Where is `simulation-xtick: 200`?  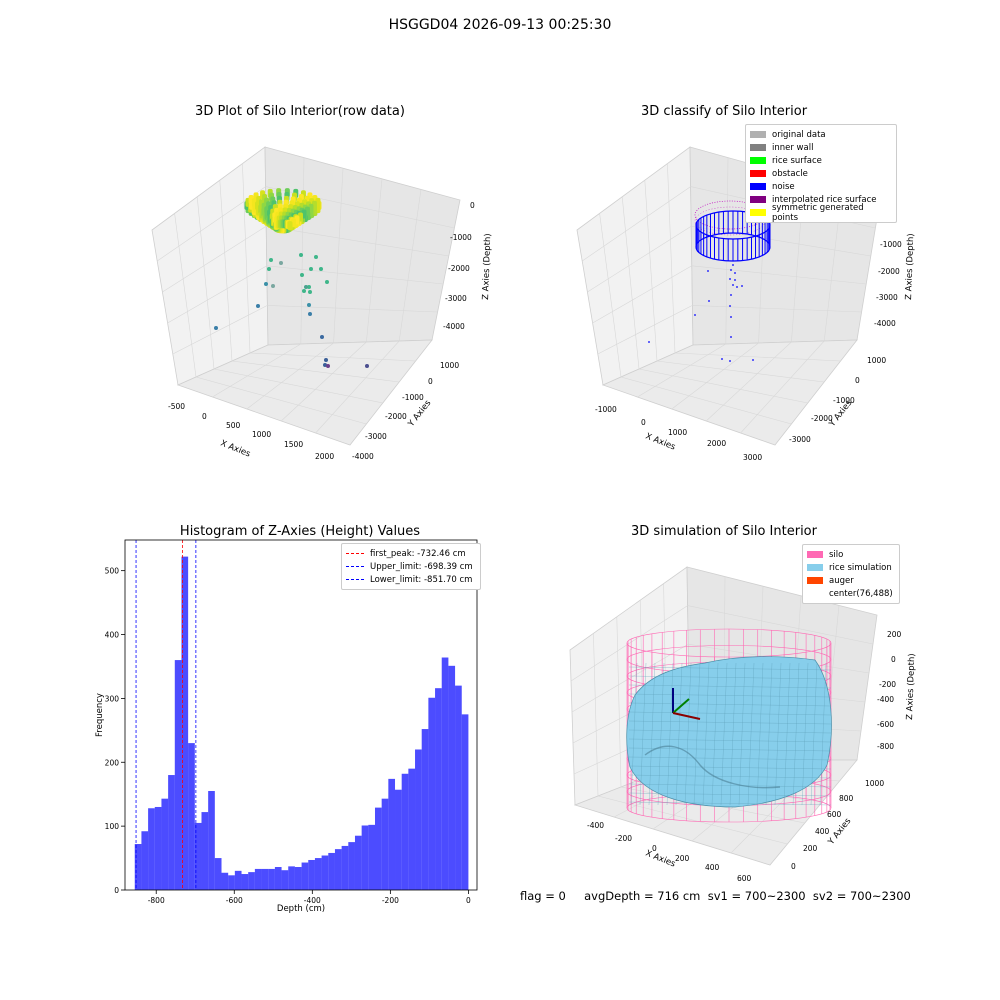
simulation-xtick: 200 is located at coordinates (682, 858).